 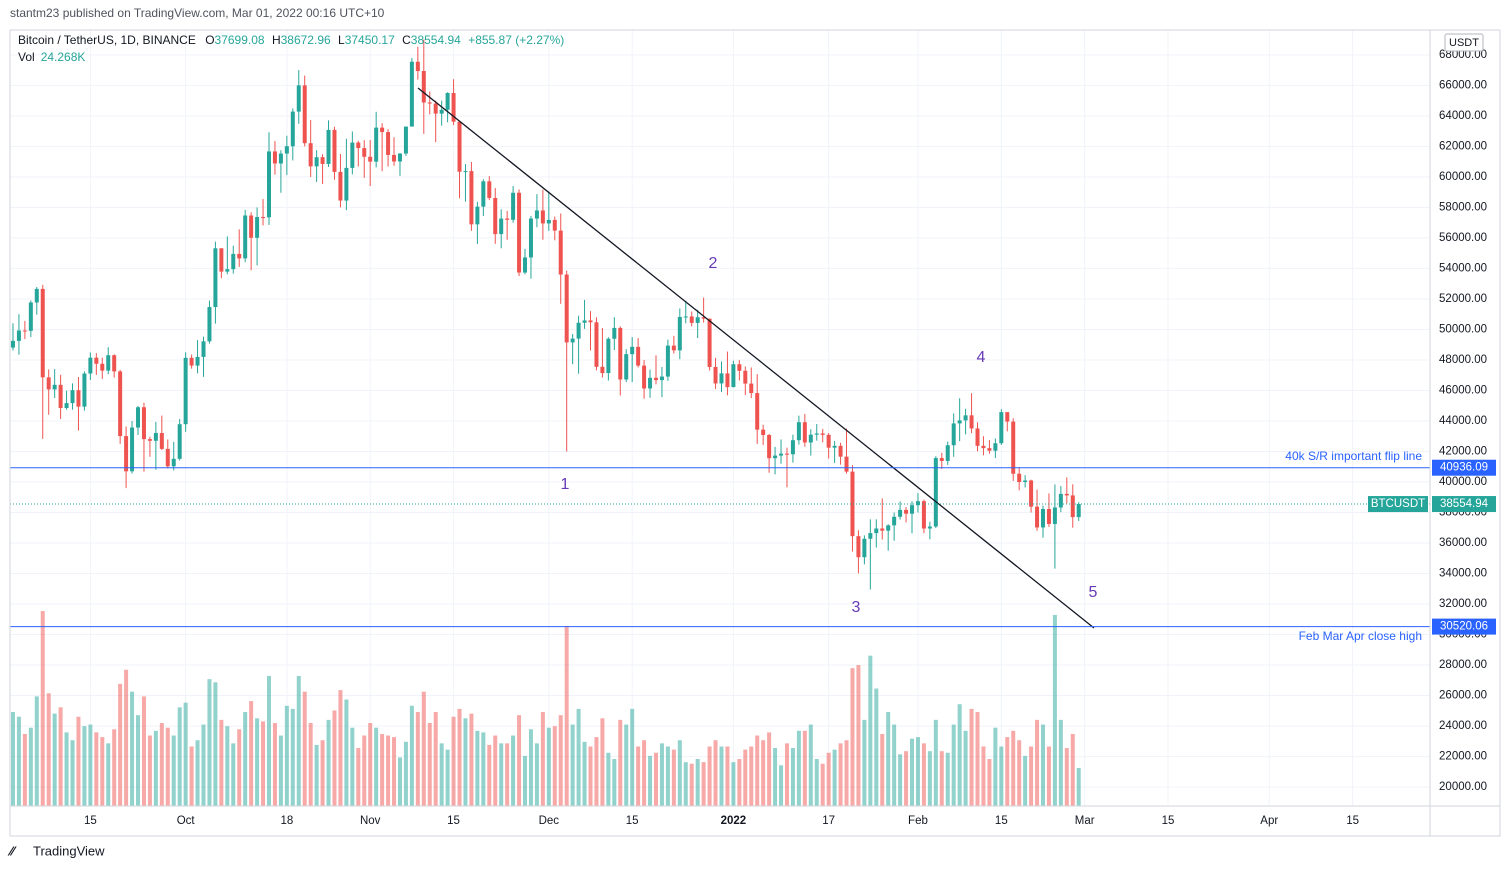 I want to click on x-tick-label: 2022, so click(x=734, y=821).